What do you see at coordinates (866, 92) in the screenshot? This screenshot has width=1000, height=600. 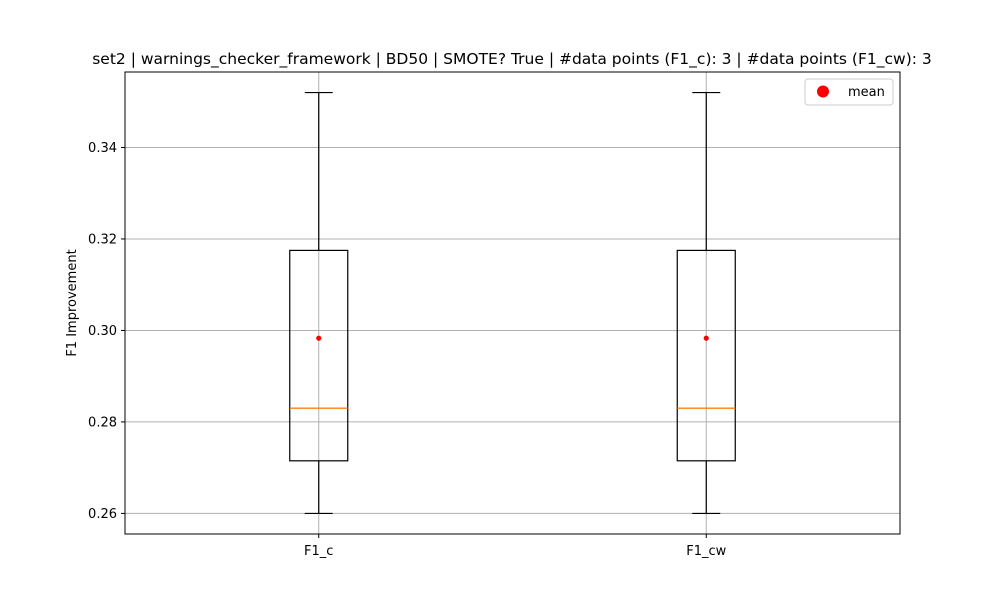 I see `legend-mean-label: mean` at bounding box center [866, 92].